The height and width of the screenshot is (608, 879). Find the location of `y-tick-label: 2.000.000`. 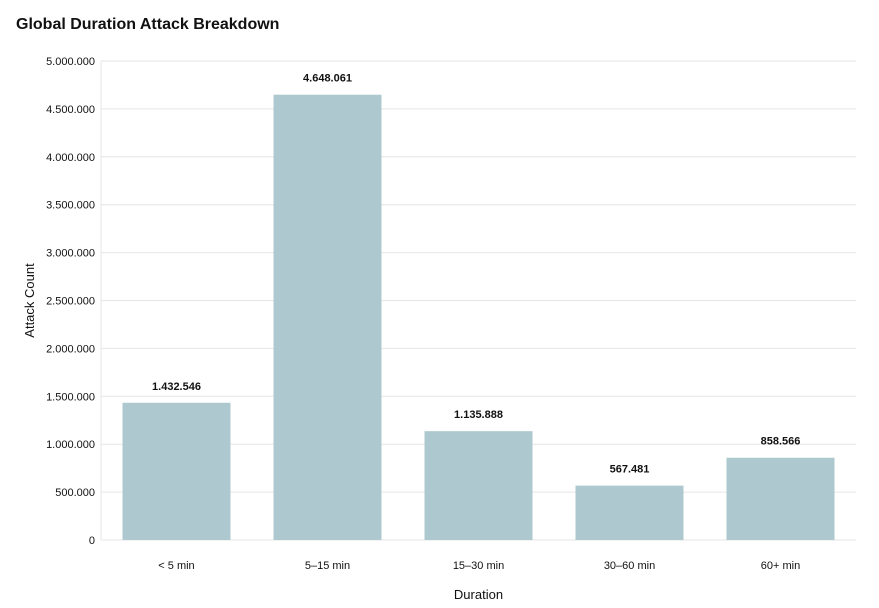

y-tick-label: 2.000.000 is located at coordinates (70, 349).